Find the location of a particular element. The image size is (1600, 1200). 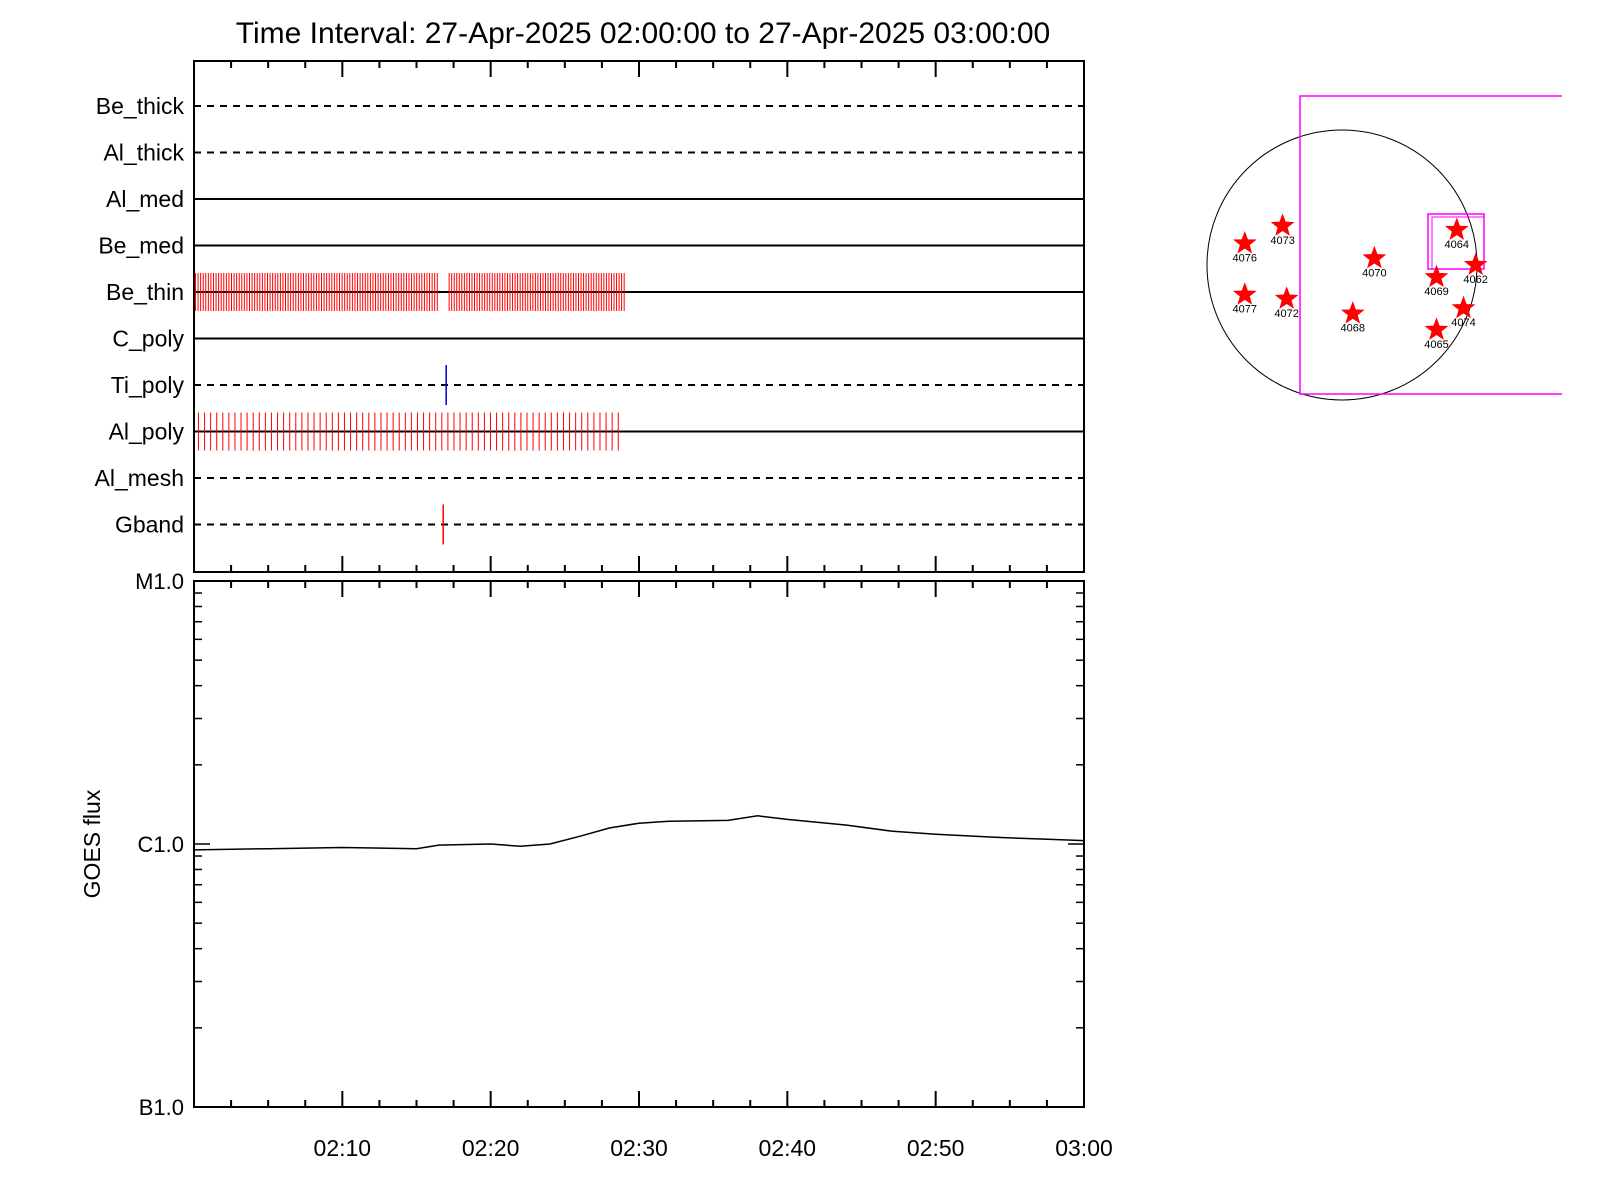

timeline-row-label-ti_poly: Ti_poly is located at coordinates (148, 385).